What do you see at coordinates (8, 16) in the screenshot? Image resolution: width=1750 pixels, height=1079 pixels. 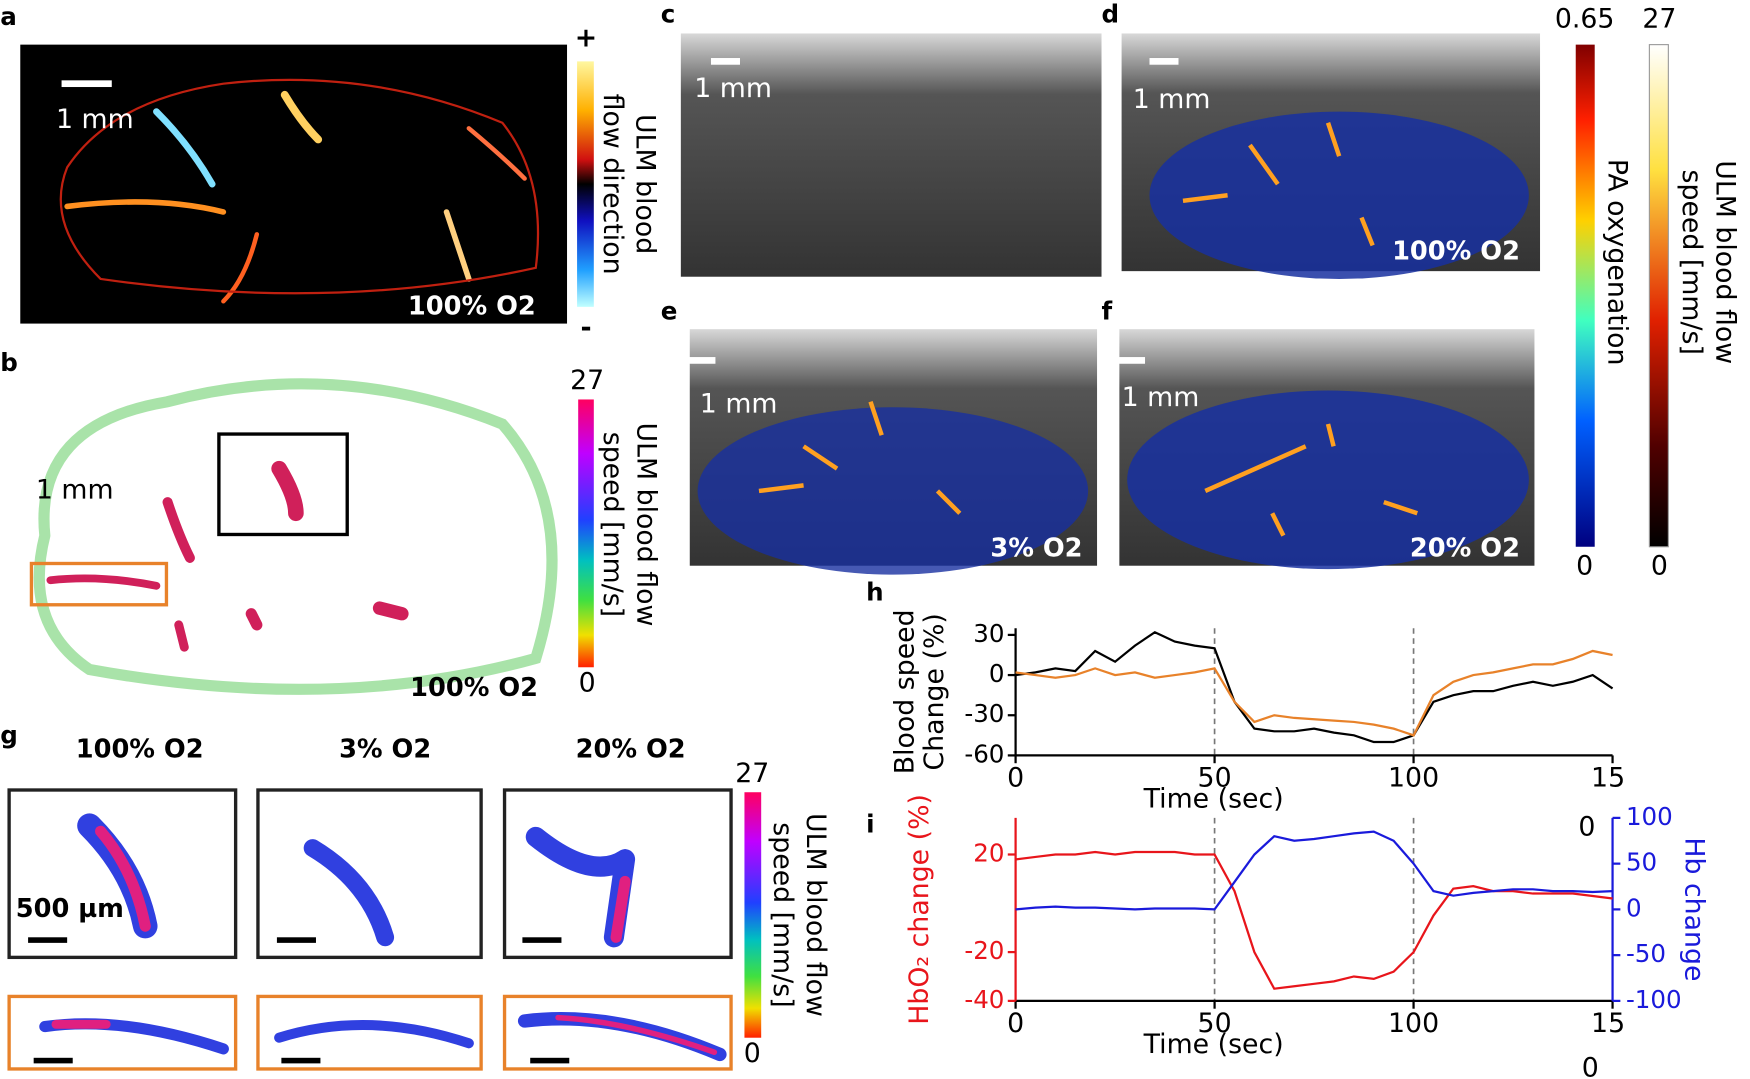 I see `panel-label: a` at bounding box center [8, 16].